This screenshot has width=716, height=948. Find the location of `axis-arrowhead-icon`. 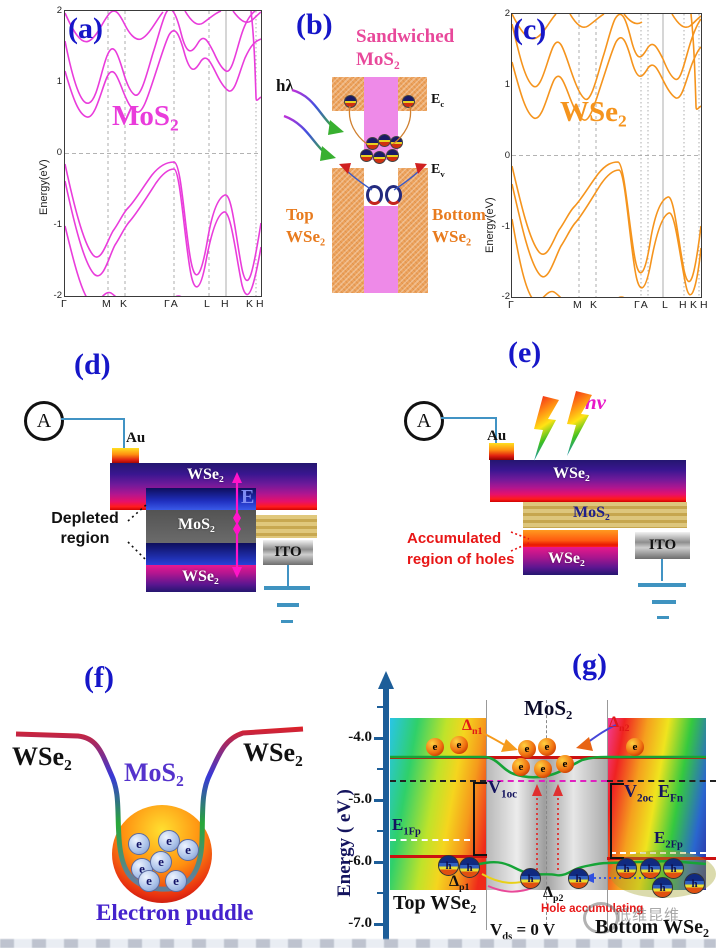

axis-arrowhead-icon is located at coordinates (386, 680).